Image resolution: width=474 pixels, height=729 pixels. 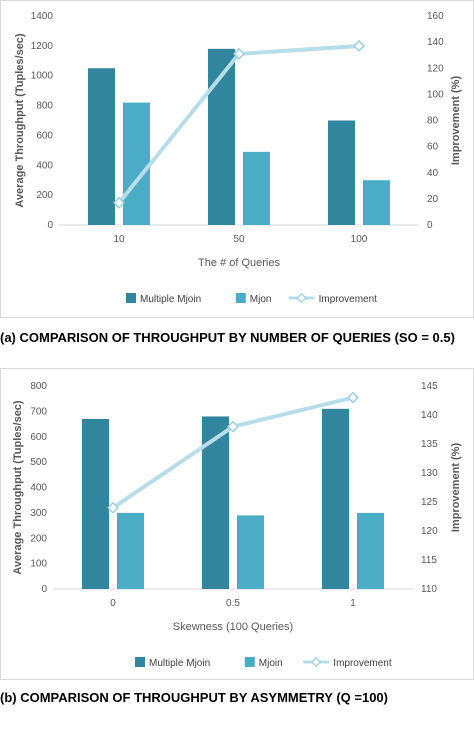 I want to click on y-tick-label: 300, so click(x=38, y=513).